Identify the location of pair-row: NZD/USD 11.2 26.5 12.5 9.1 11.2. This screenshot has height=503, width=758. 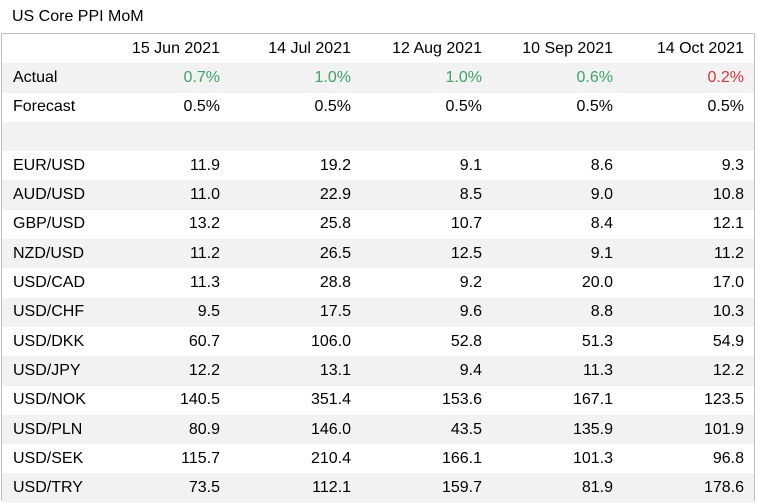
(378, 254).